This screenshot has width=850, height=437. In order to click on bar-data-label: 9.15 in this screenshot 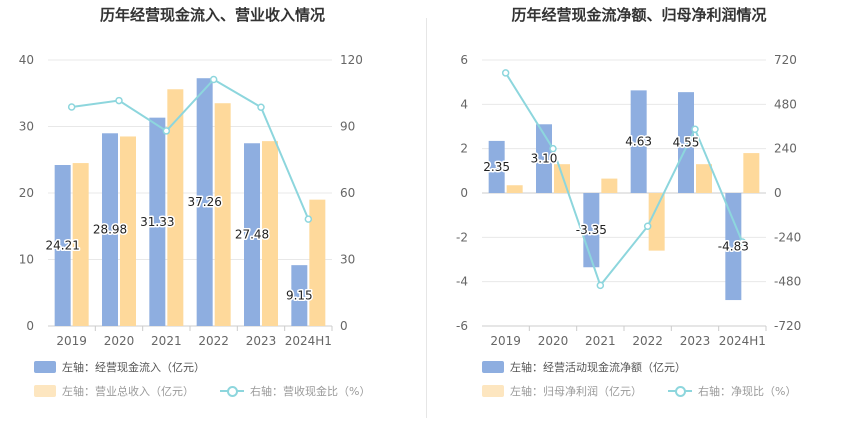, I will do `click(299, 296)`.